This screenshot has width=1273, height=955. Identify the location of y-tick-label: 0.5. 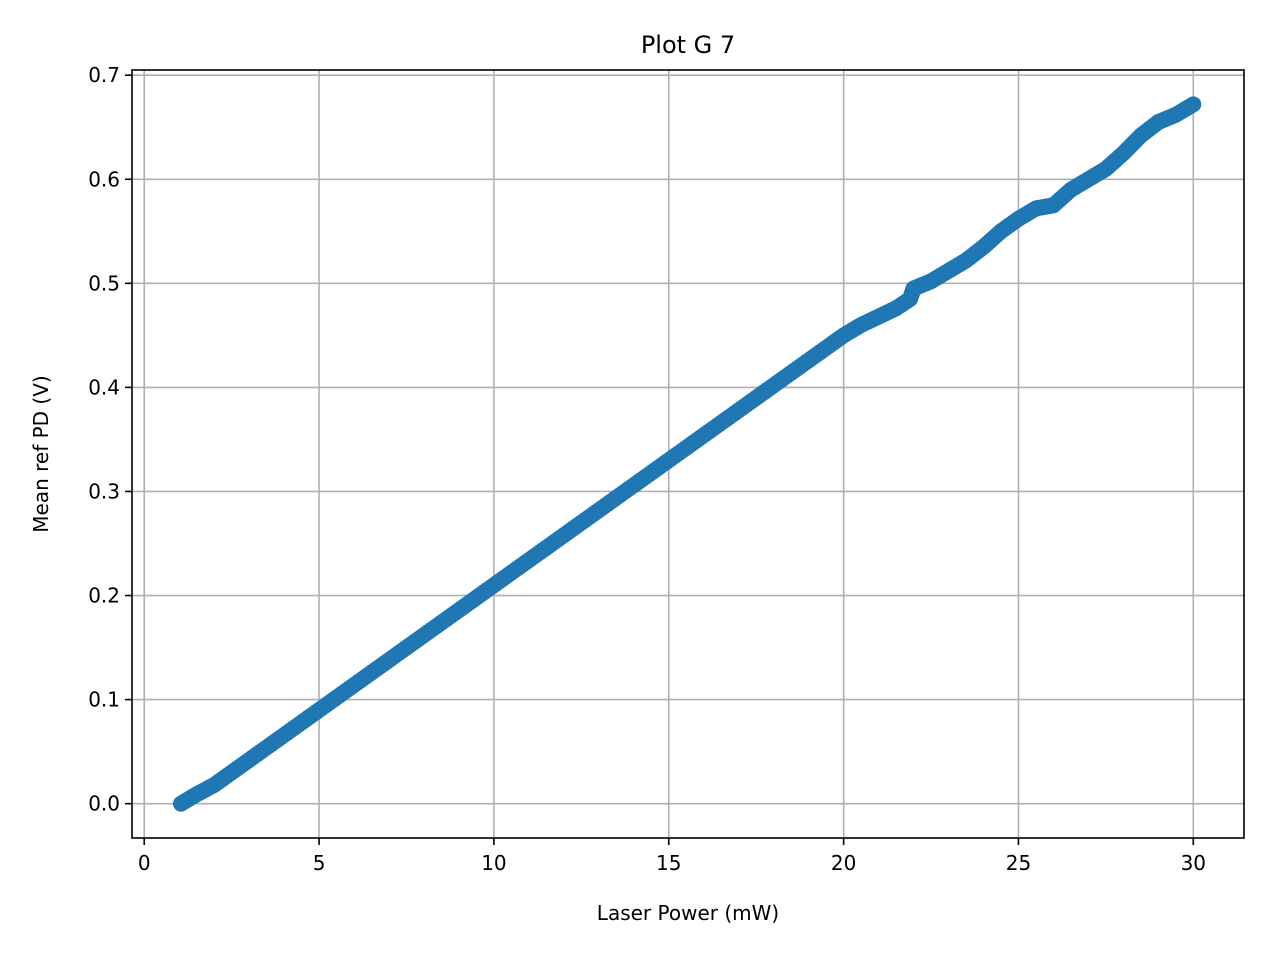
(104, 283).